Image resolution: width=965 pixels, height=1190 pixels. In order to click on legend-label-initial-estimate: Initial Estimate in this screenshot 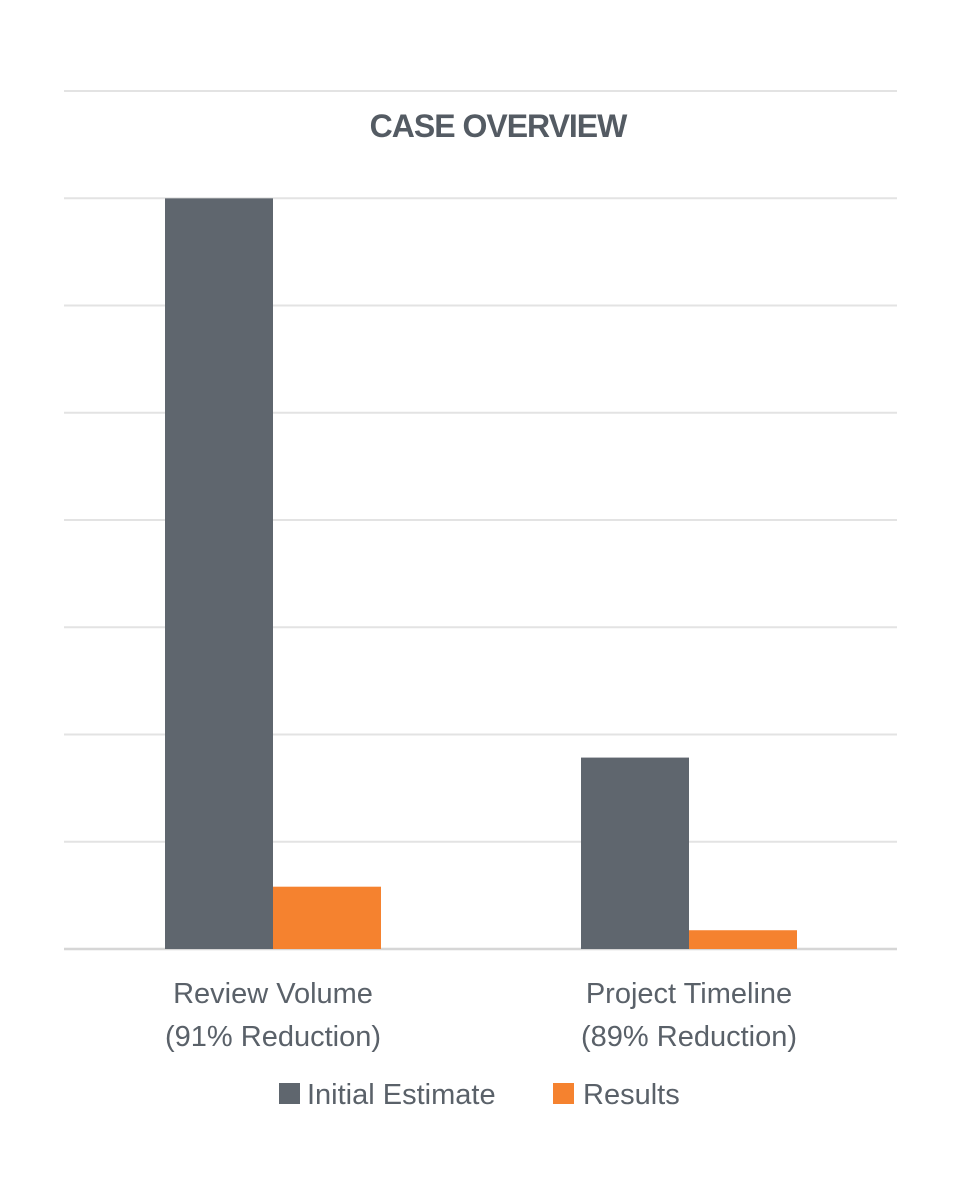, I will do `click(401, 1095)`.